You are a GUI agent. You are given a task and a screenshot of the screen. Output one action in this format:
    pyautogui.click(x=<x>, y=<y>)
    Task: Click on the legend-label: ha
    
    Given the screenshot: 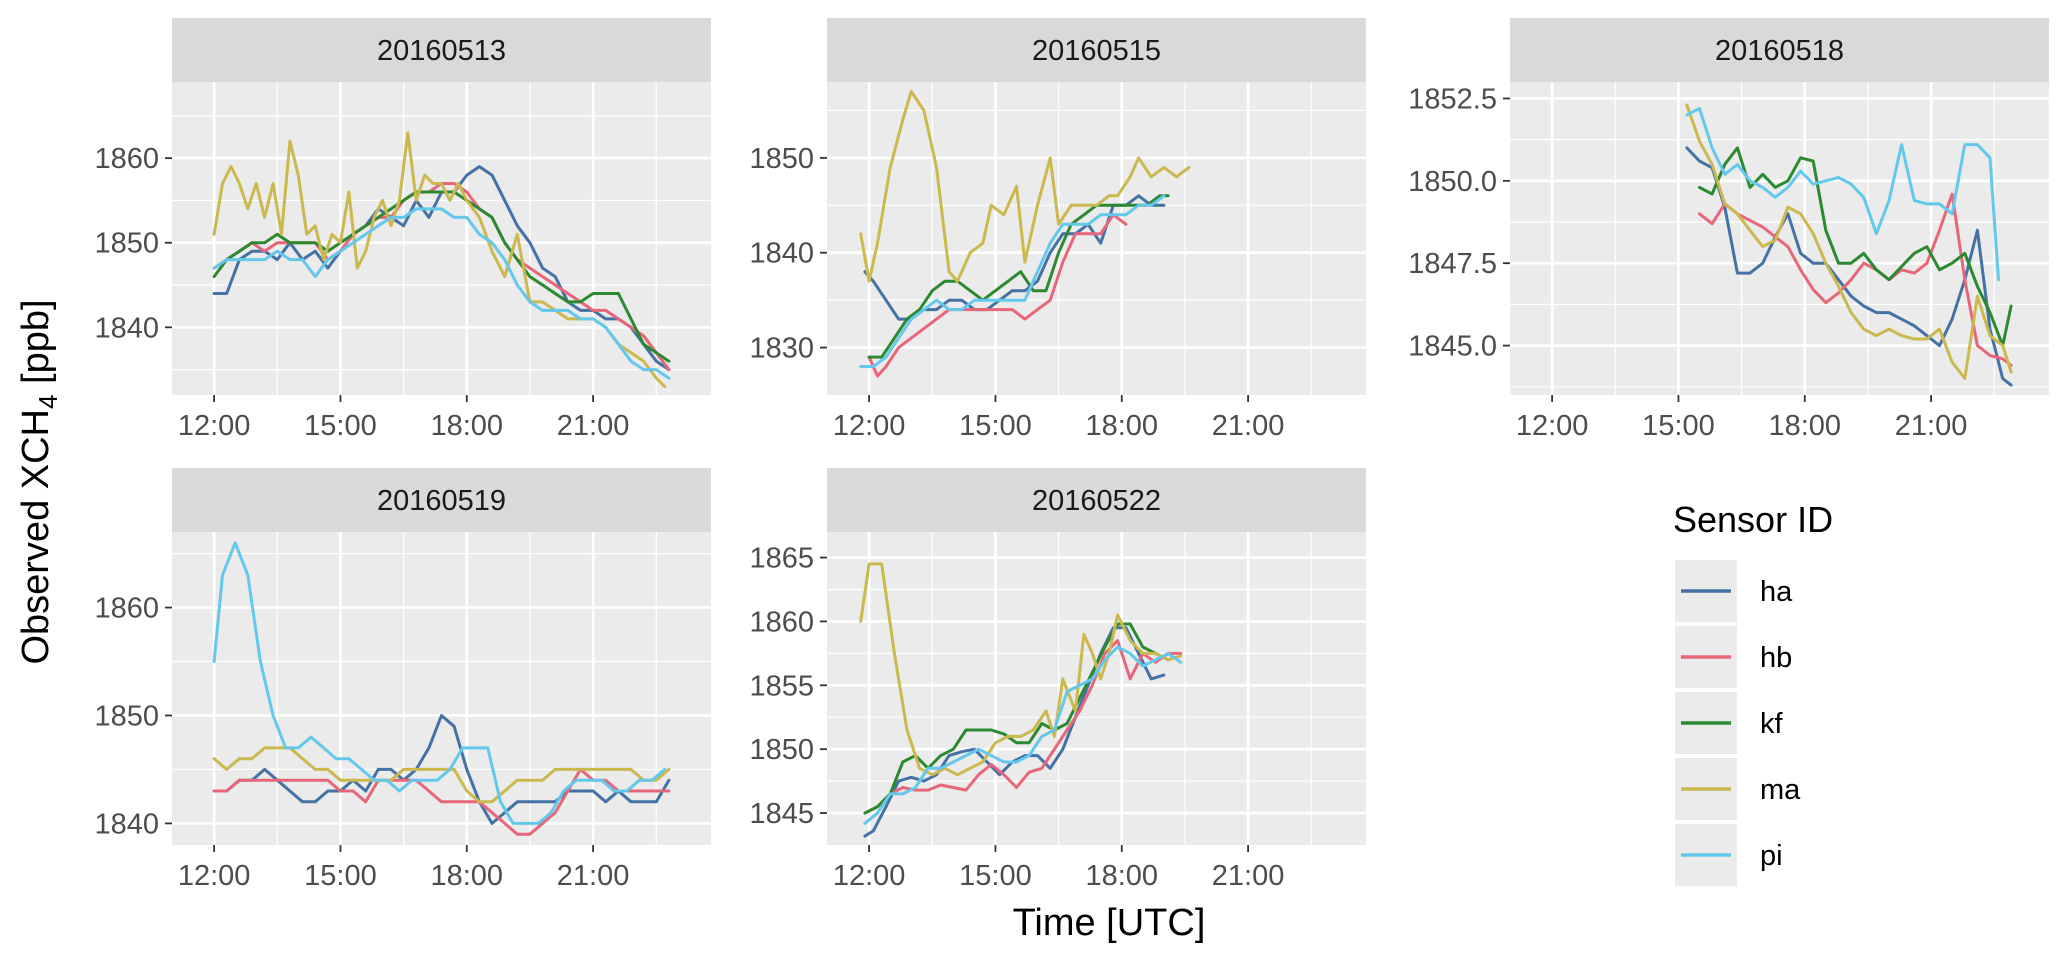 What is the action you would take?
    pyautogui.click(x=1776, y=592)
    